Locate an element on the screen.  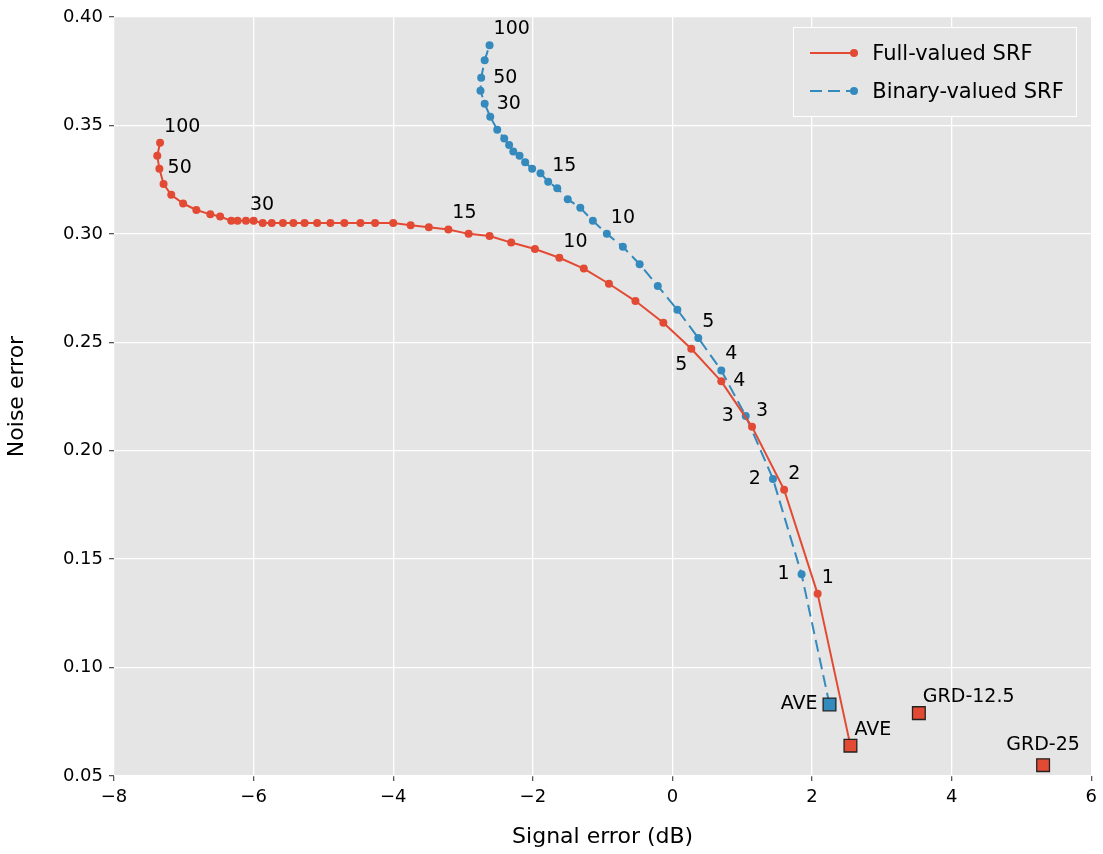
annotation: GRD-12.5 is located at coordinates (968, 695).